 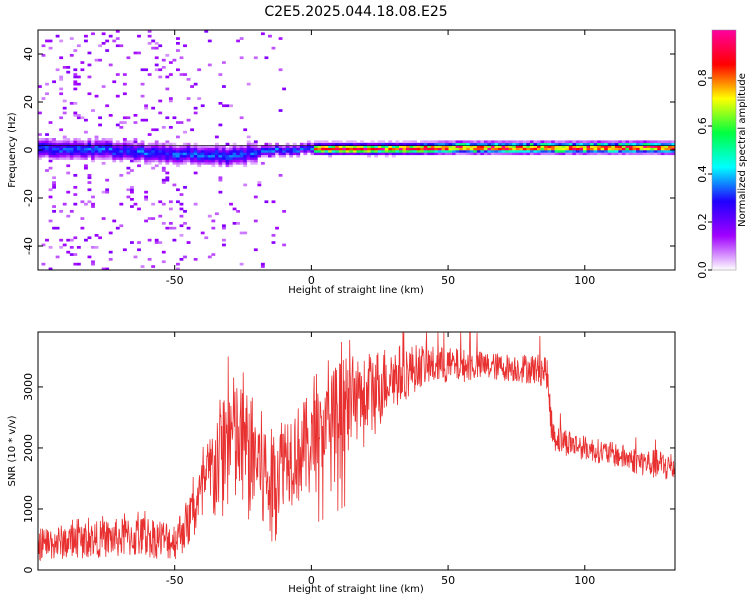 What do you see at coordinates (28, 198) in the screenshot?
I see `spectrogram-y-tick-label: -20` at bounding box center [28, 198].